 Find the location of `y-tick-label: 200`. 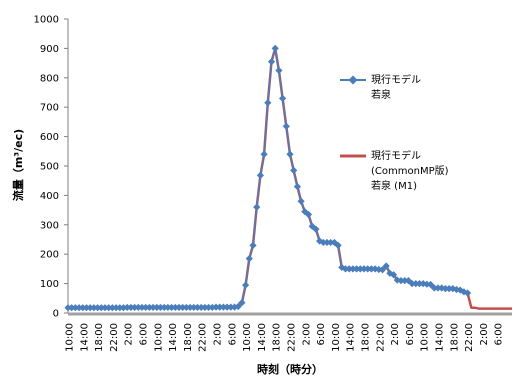

y-tick-label: 200 is located at coordinates (49, 255).